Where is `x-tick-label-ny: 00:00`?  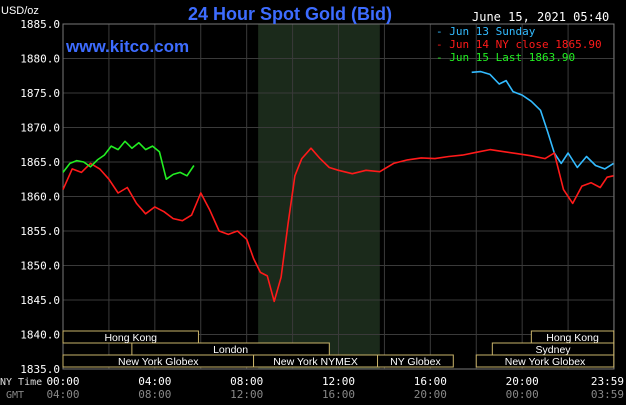
x-tick-label-ny: 00:00 is located at coordinates (62, 381).